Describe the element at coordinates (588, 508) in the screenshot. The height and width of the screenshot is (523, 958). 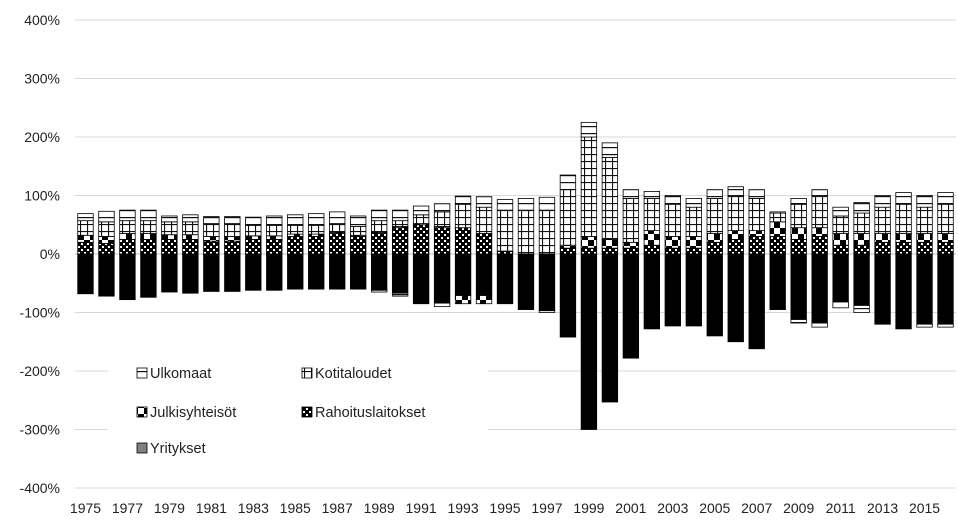
I see `x-tick-label: 1999` at that location.